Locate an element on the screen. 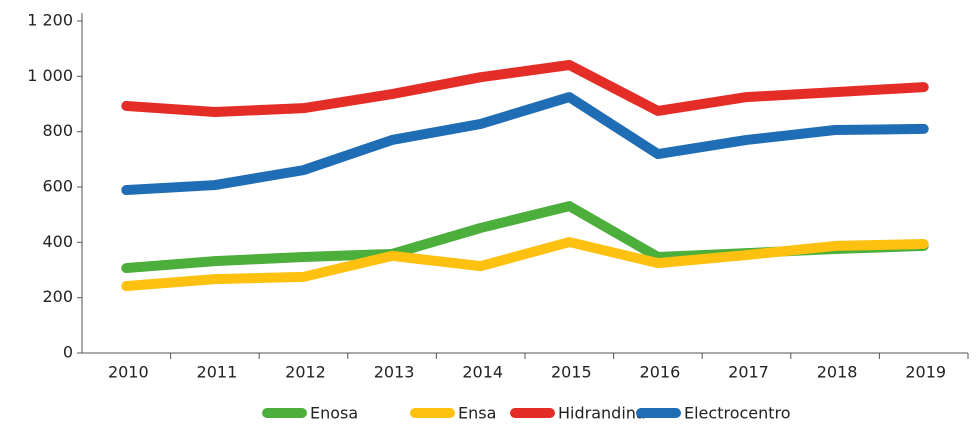  y-tick-label: 0 is located at coordinates (68, 352).